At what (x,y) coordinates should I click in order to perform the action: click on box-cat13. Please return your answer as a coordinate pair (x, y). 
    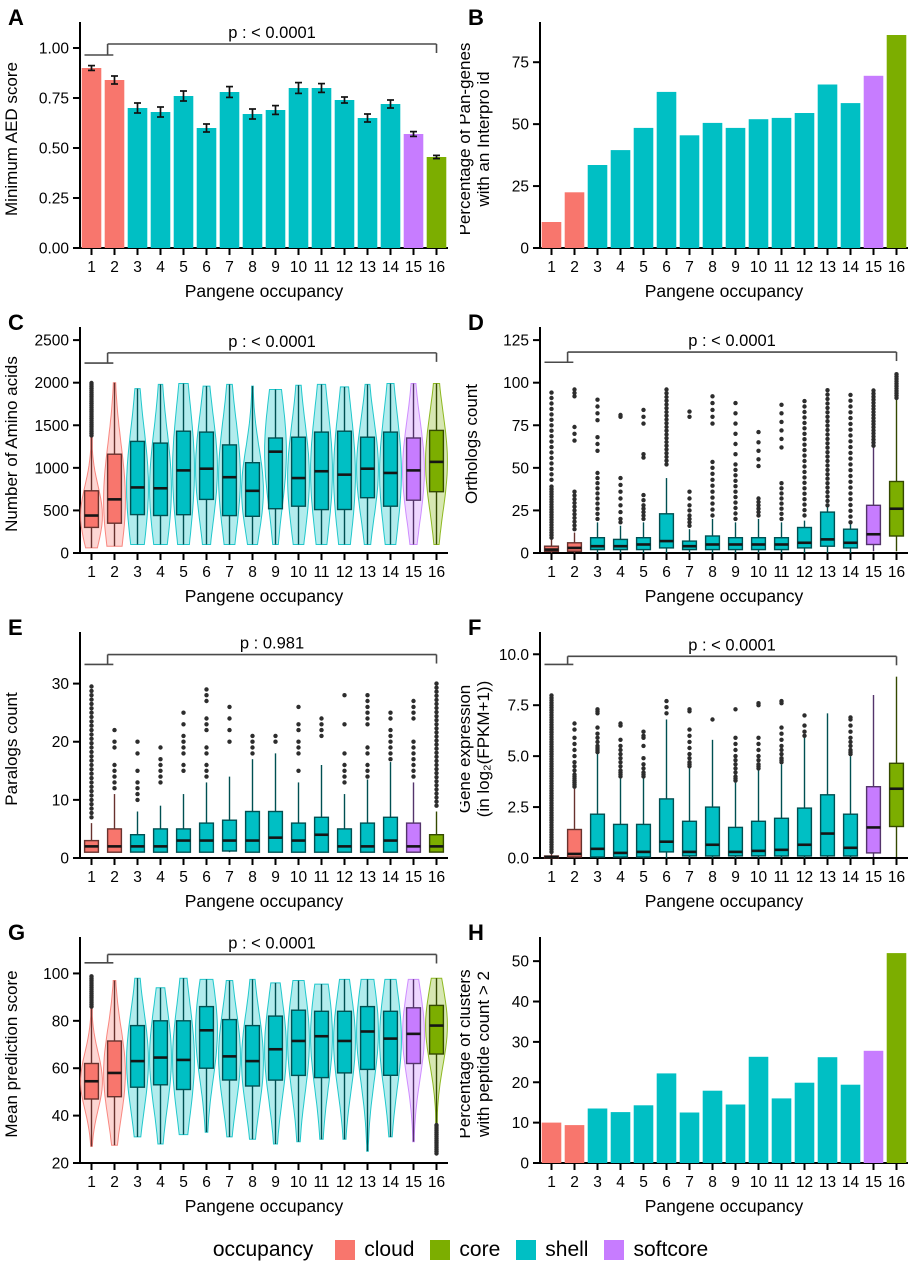
    Looking at the image, I should click on (827, 825).